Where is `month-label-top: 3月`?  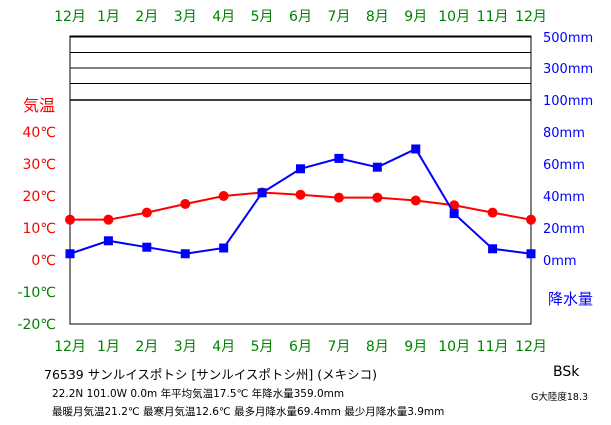 month-label-top: 3月 is located at coordinates (185, 17).